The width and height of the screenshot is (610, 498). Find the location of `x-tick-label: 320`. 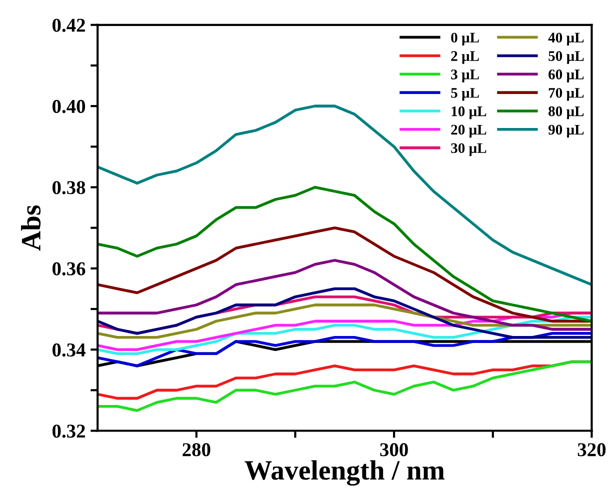

x-tick-label: 320 is located at coordinates (592, 449).